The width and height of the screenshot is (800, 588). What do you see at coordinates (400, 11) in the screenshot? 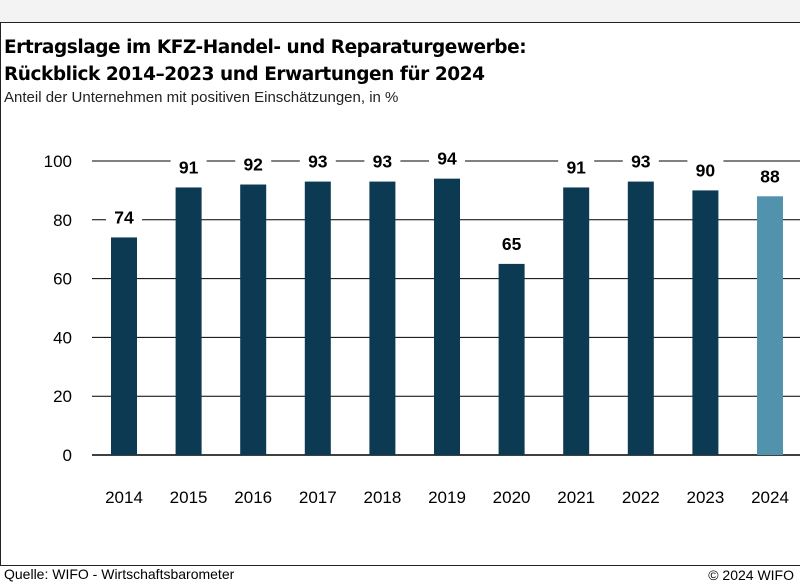
I see `top-band` at bounding box center [400, 11].